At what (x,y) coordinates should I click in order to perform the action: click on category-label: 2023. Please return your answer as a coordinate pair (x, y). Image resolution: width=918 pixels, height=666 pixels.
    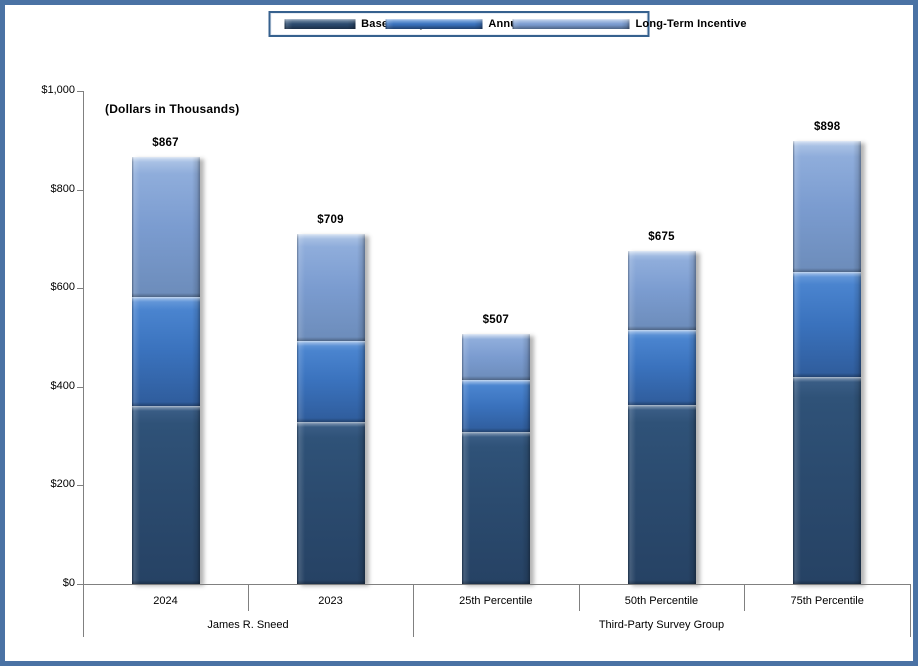
    Looking at the image, I should click on (330, 601).